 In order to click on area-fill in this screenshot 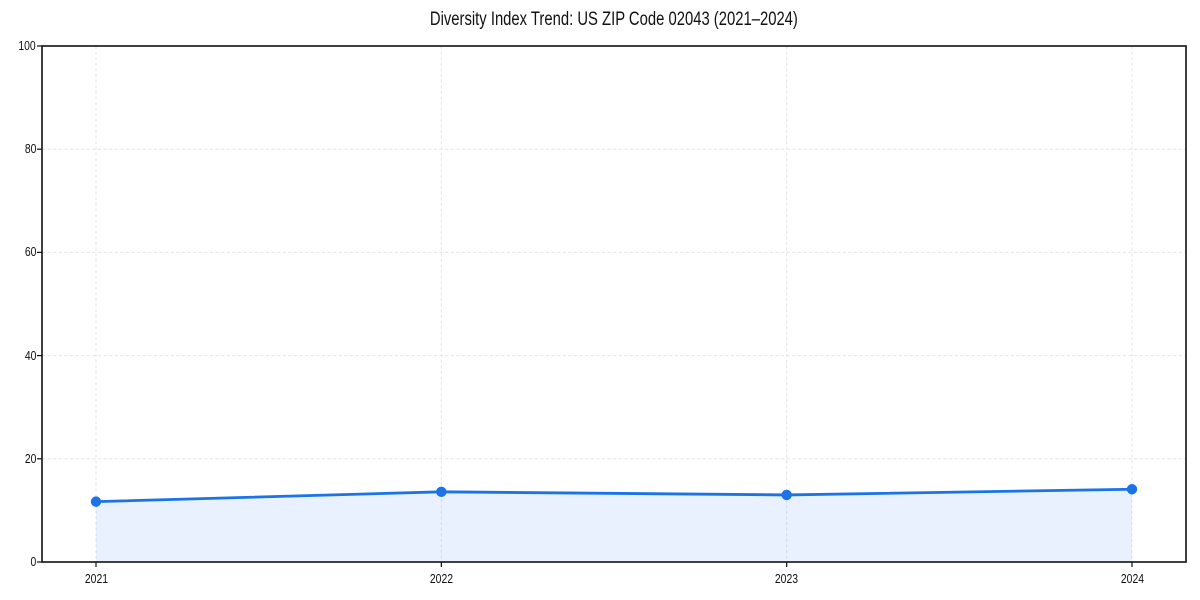, I will do `click(614, 525)`.